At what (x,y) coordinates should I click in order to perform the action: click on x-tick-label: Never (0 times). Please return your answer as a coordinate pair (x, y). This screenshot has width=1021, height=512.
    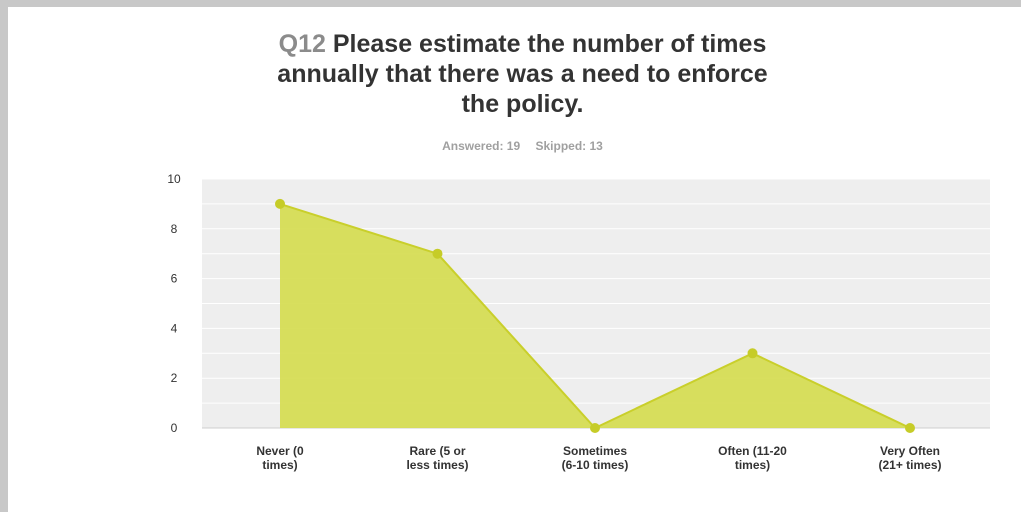
    Looking at the image, I should click on (280, 458).